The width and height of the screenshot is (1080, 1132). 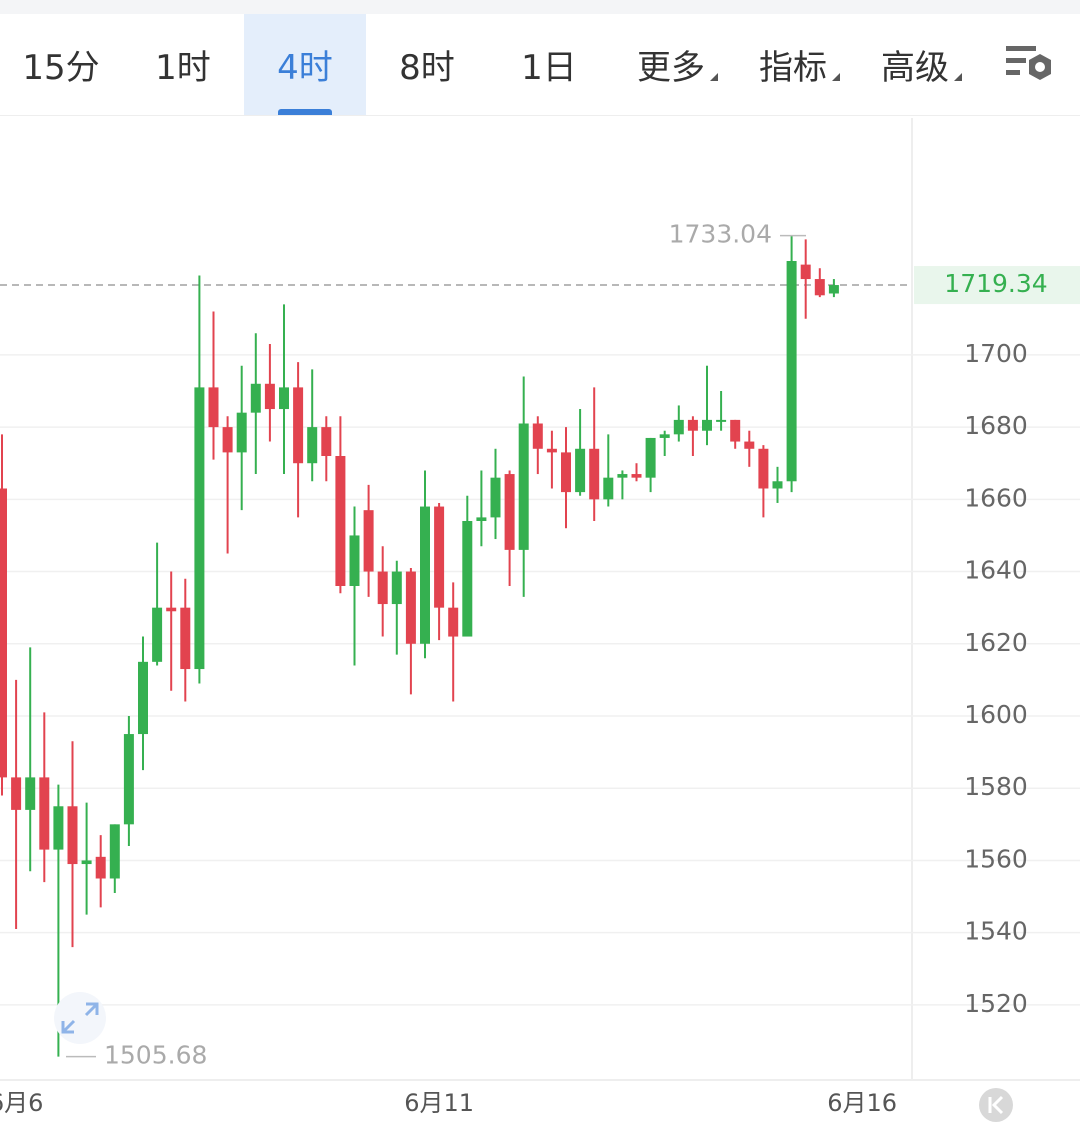 I want to click on tab: 4时, so click(x=305, y=64).